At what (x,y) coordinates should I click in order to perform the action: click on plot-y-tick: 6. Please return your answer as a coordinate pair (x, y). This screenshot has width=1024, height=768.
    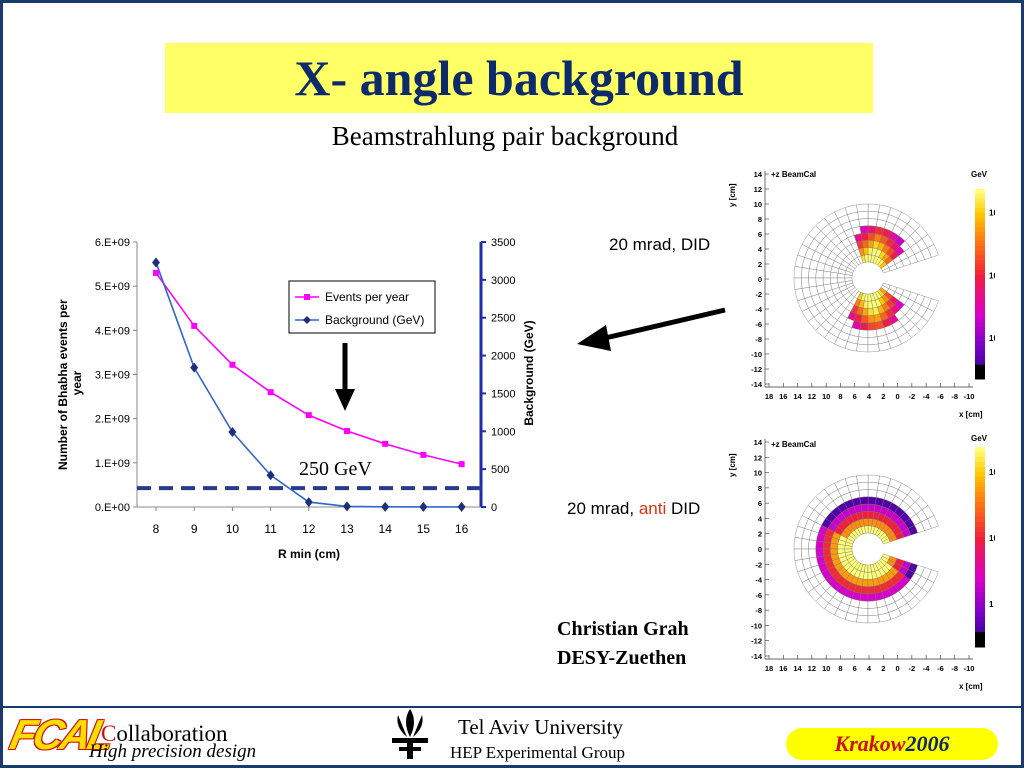
    Looking at the image, I should click on (760, 503).